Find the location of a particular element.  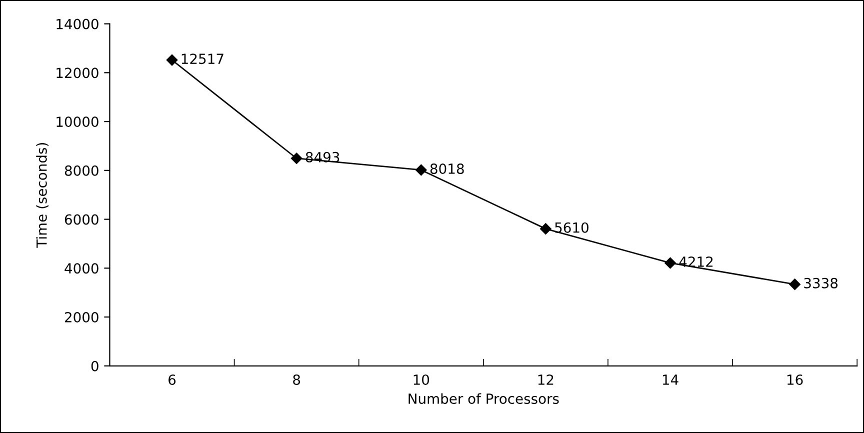

data-label: 5610 is located at coordinates (571, 227).